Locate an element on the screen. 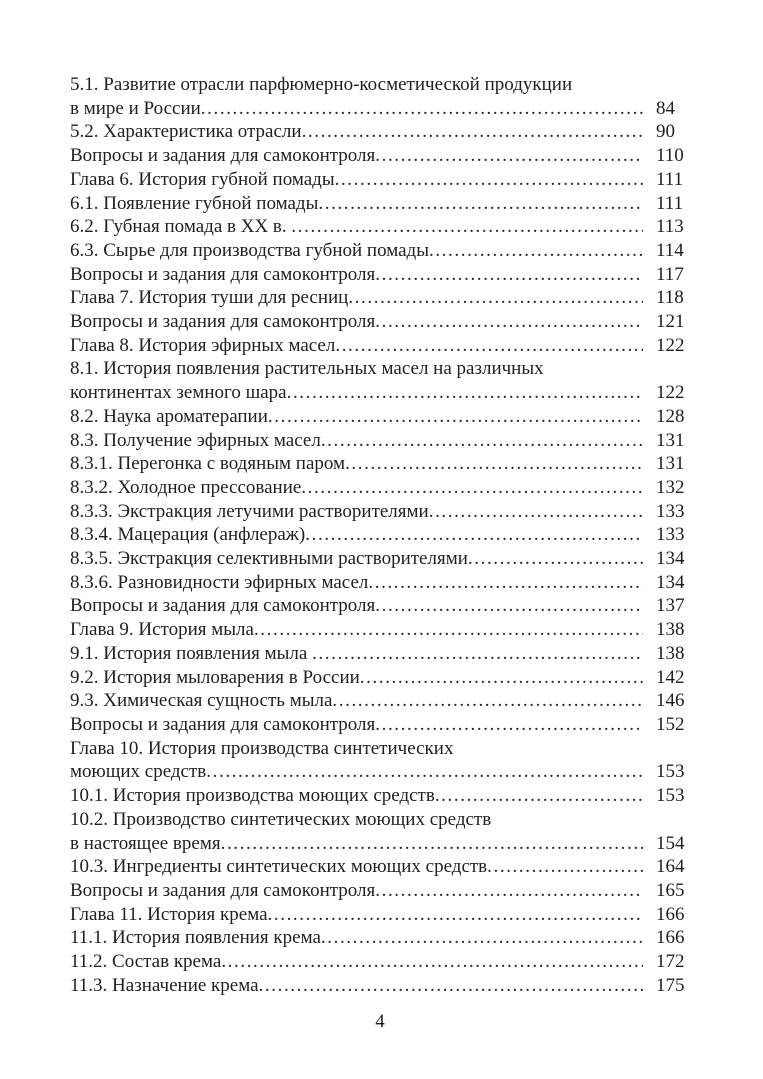 This screenshot has width=763, height=1079. toc-entry: Вопросы и задания для самоконтроля 117 is located at coordinates (380, 275).